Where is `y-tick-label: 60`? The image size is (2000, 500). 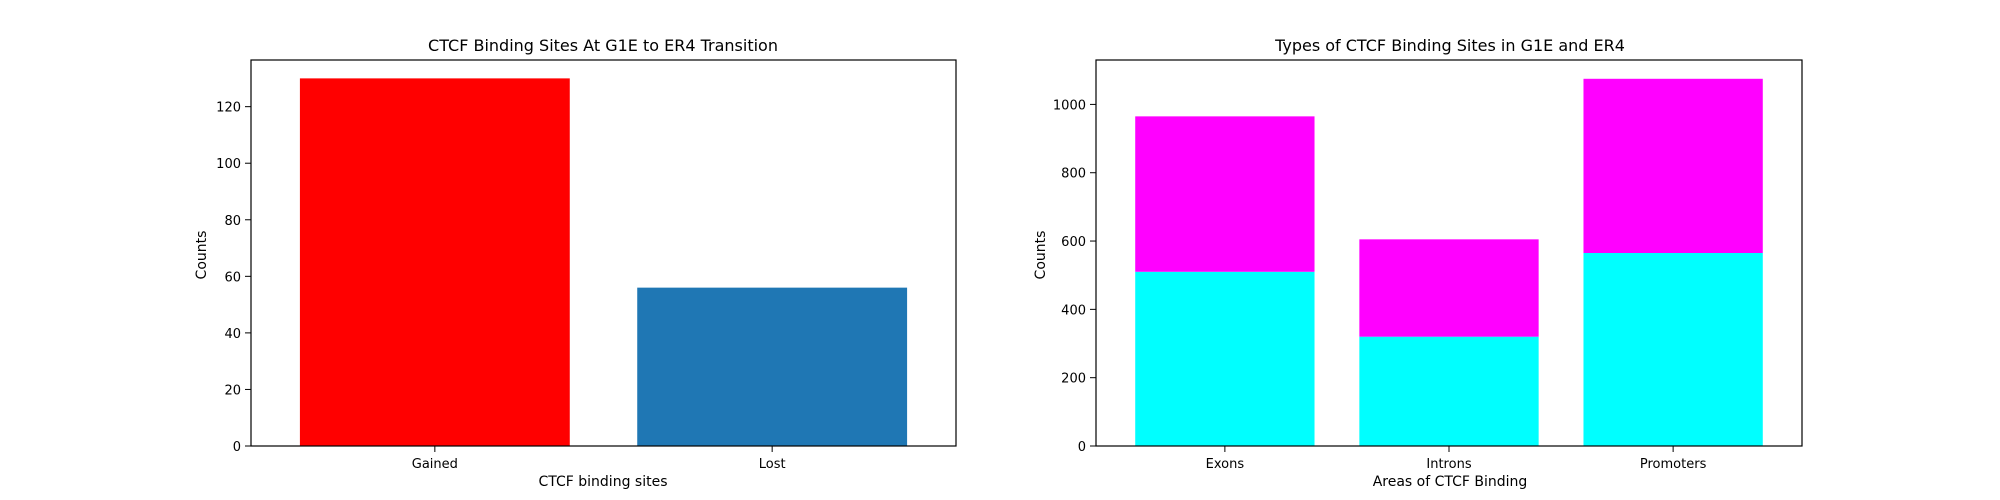
y-tick-label: 60 is located at coordinates (232, 277).